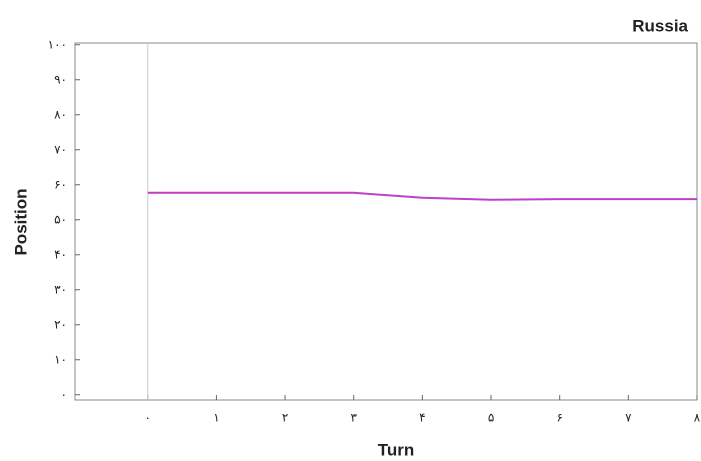 The image size is (701, 461). What do you see at coordinates (60, 289) in the screenshot?
I see `y-tick-label: ۳۰` at bounding box center [60, 289].